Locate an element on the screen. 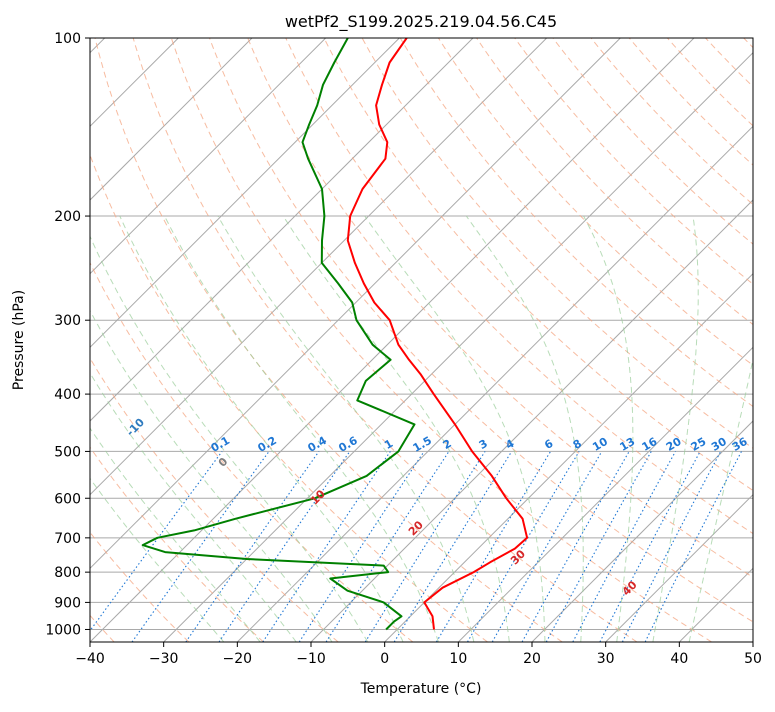  chart-title: wetPf2_S199.2025.219.04.56.C45 is located at coordinates (421, 22).